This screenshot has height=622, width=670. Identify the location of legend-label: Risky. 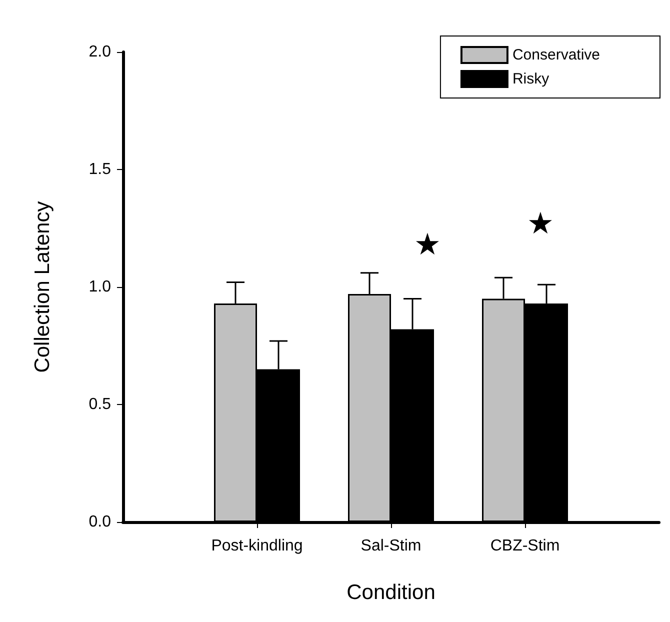
(531, 79).